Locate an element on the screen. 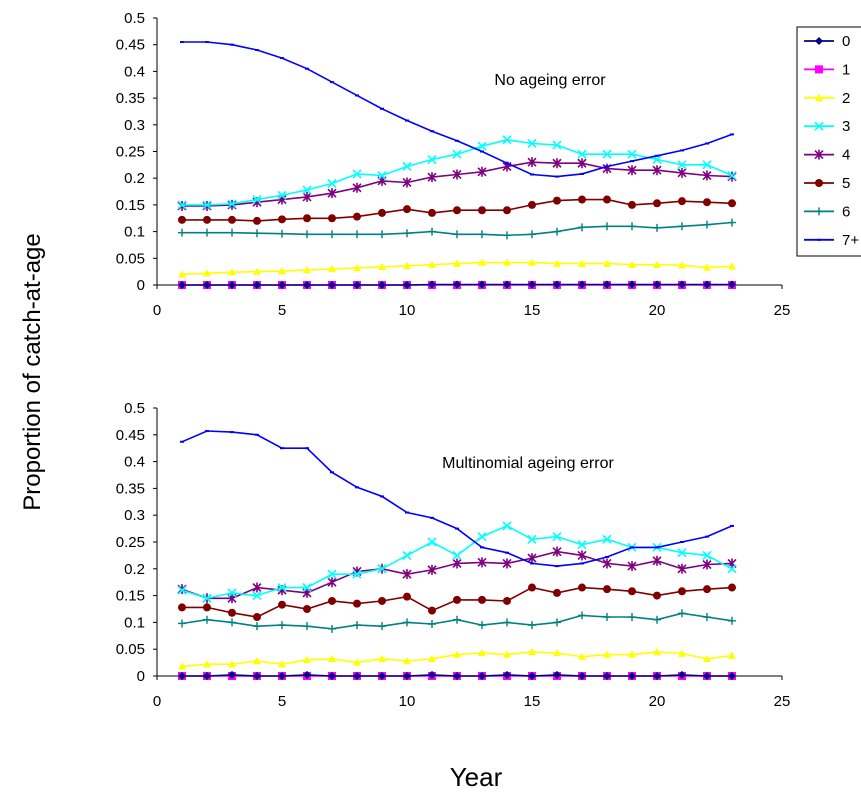 The height and width of the screenshot is (794, 861). x-tick-label: 15 is located at coordinates (532, 701).